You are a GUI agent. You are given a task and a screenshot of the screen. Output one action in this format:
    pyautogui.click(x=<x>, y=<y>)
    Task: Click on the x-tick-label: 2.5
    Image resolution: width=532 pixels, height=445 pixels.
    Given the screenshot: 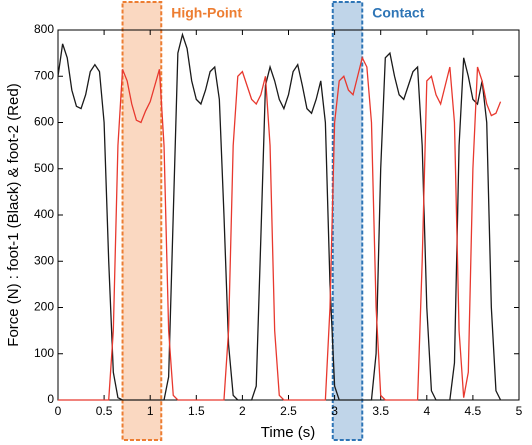 What is the action you would take?
    pyautogui.click(x=288, y=411)
    